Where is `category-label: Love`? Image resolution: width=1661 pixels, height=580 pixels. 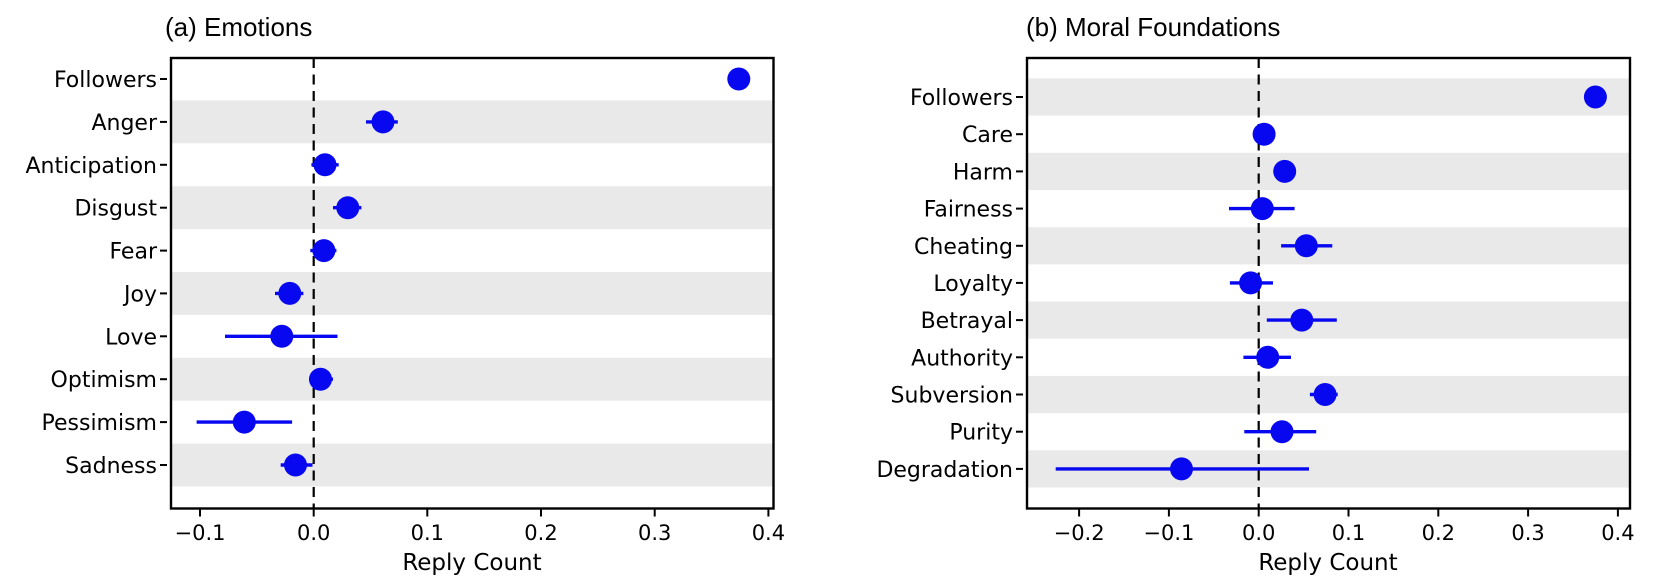 category-label: Love is located at coordinates (131, 337).